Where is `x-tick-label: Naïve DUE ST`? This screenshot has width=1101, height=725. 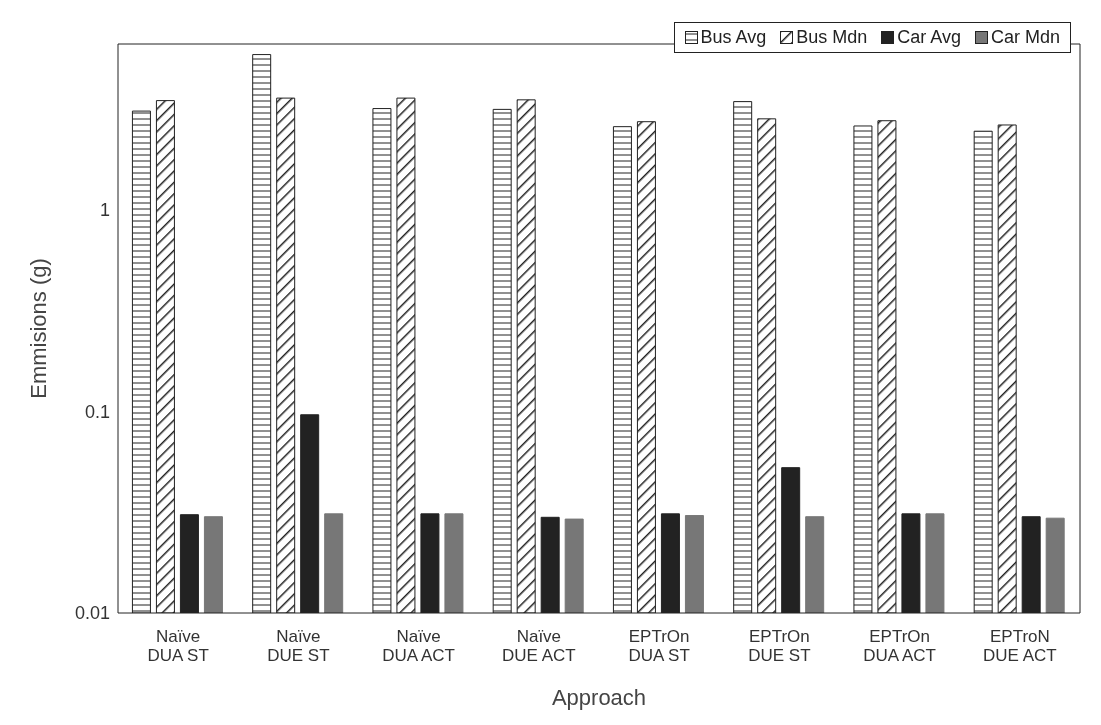 x-tick-label: Naïve DUE ST is located at coordinates (298, 646).